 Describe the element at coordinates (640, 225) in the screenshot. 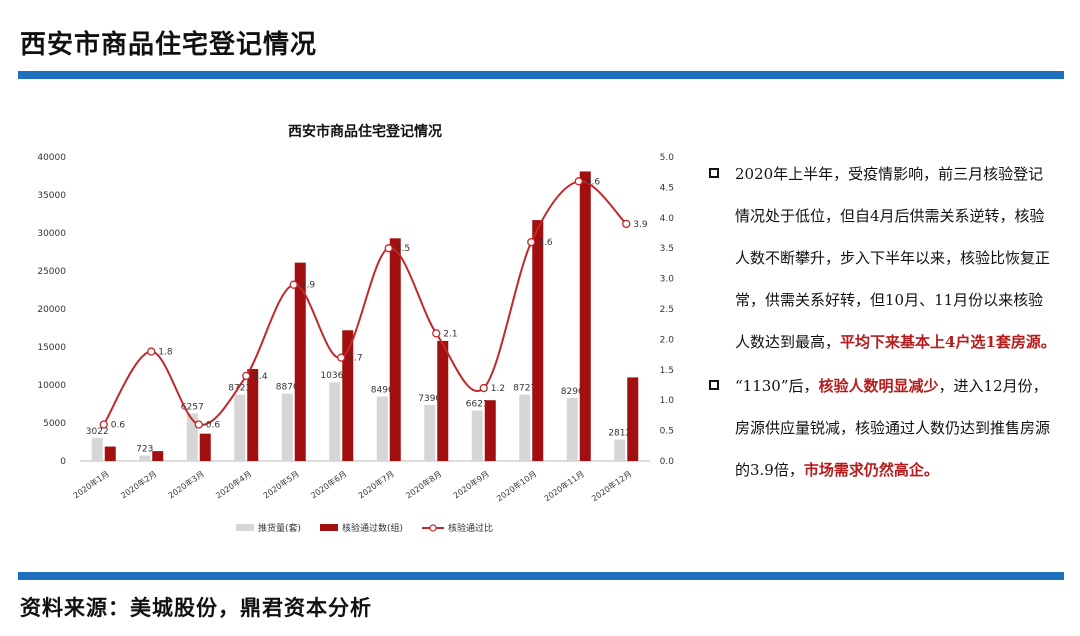

I see `ratio-data-label: 3.9` at that location.